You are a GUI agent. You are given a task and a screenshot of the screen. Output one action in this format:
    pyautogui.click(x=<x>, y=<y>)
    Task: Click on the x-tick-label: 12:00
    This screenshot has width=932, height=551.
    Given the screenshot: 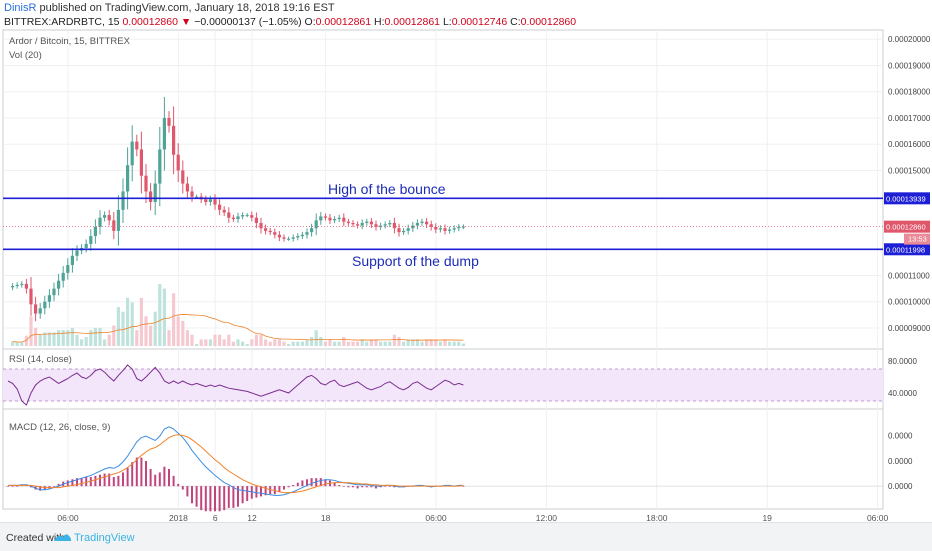 What is the action you would take?
    pyautogui.click(x=547, y=517)
    